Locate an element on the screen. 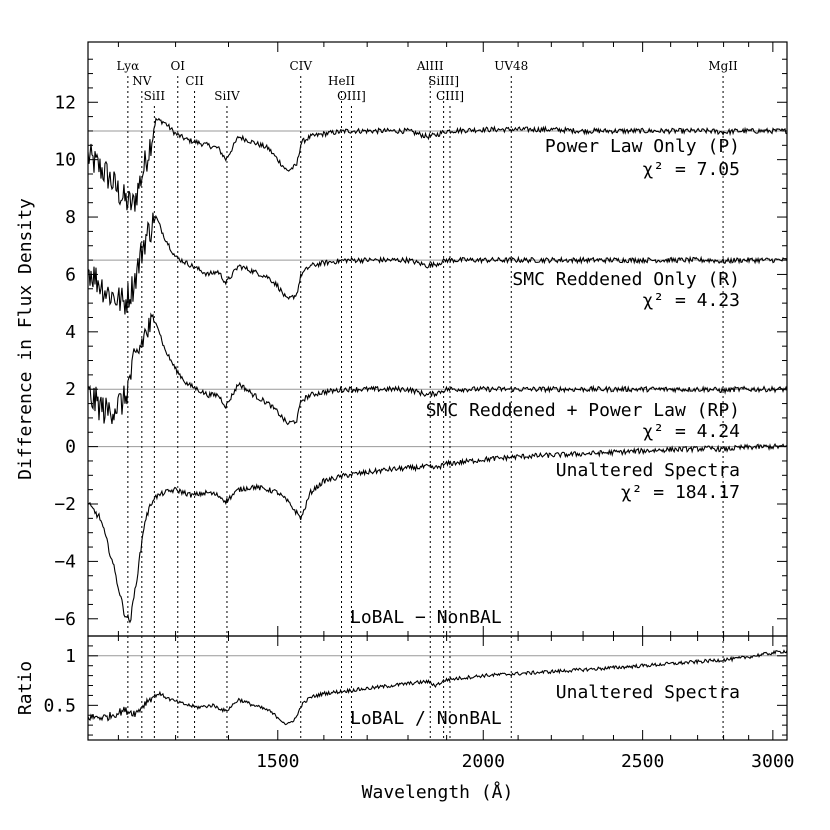  ratio-corner-label: LoBAL / NonBAL is located at coordinates (426, 718).